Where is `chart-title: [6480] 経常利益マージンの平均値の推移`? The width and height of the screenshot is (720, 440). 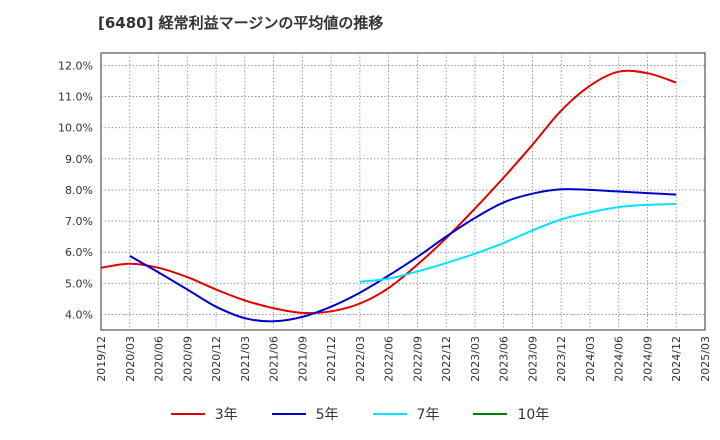
chart-title: [6480] 経常利益マージンの平均値の推移 is located at coordinates (241, 23).